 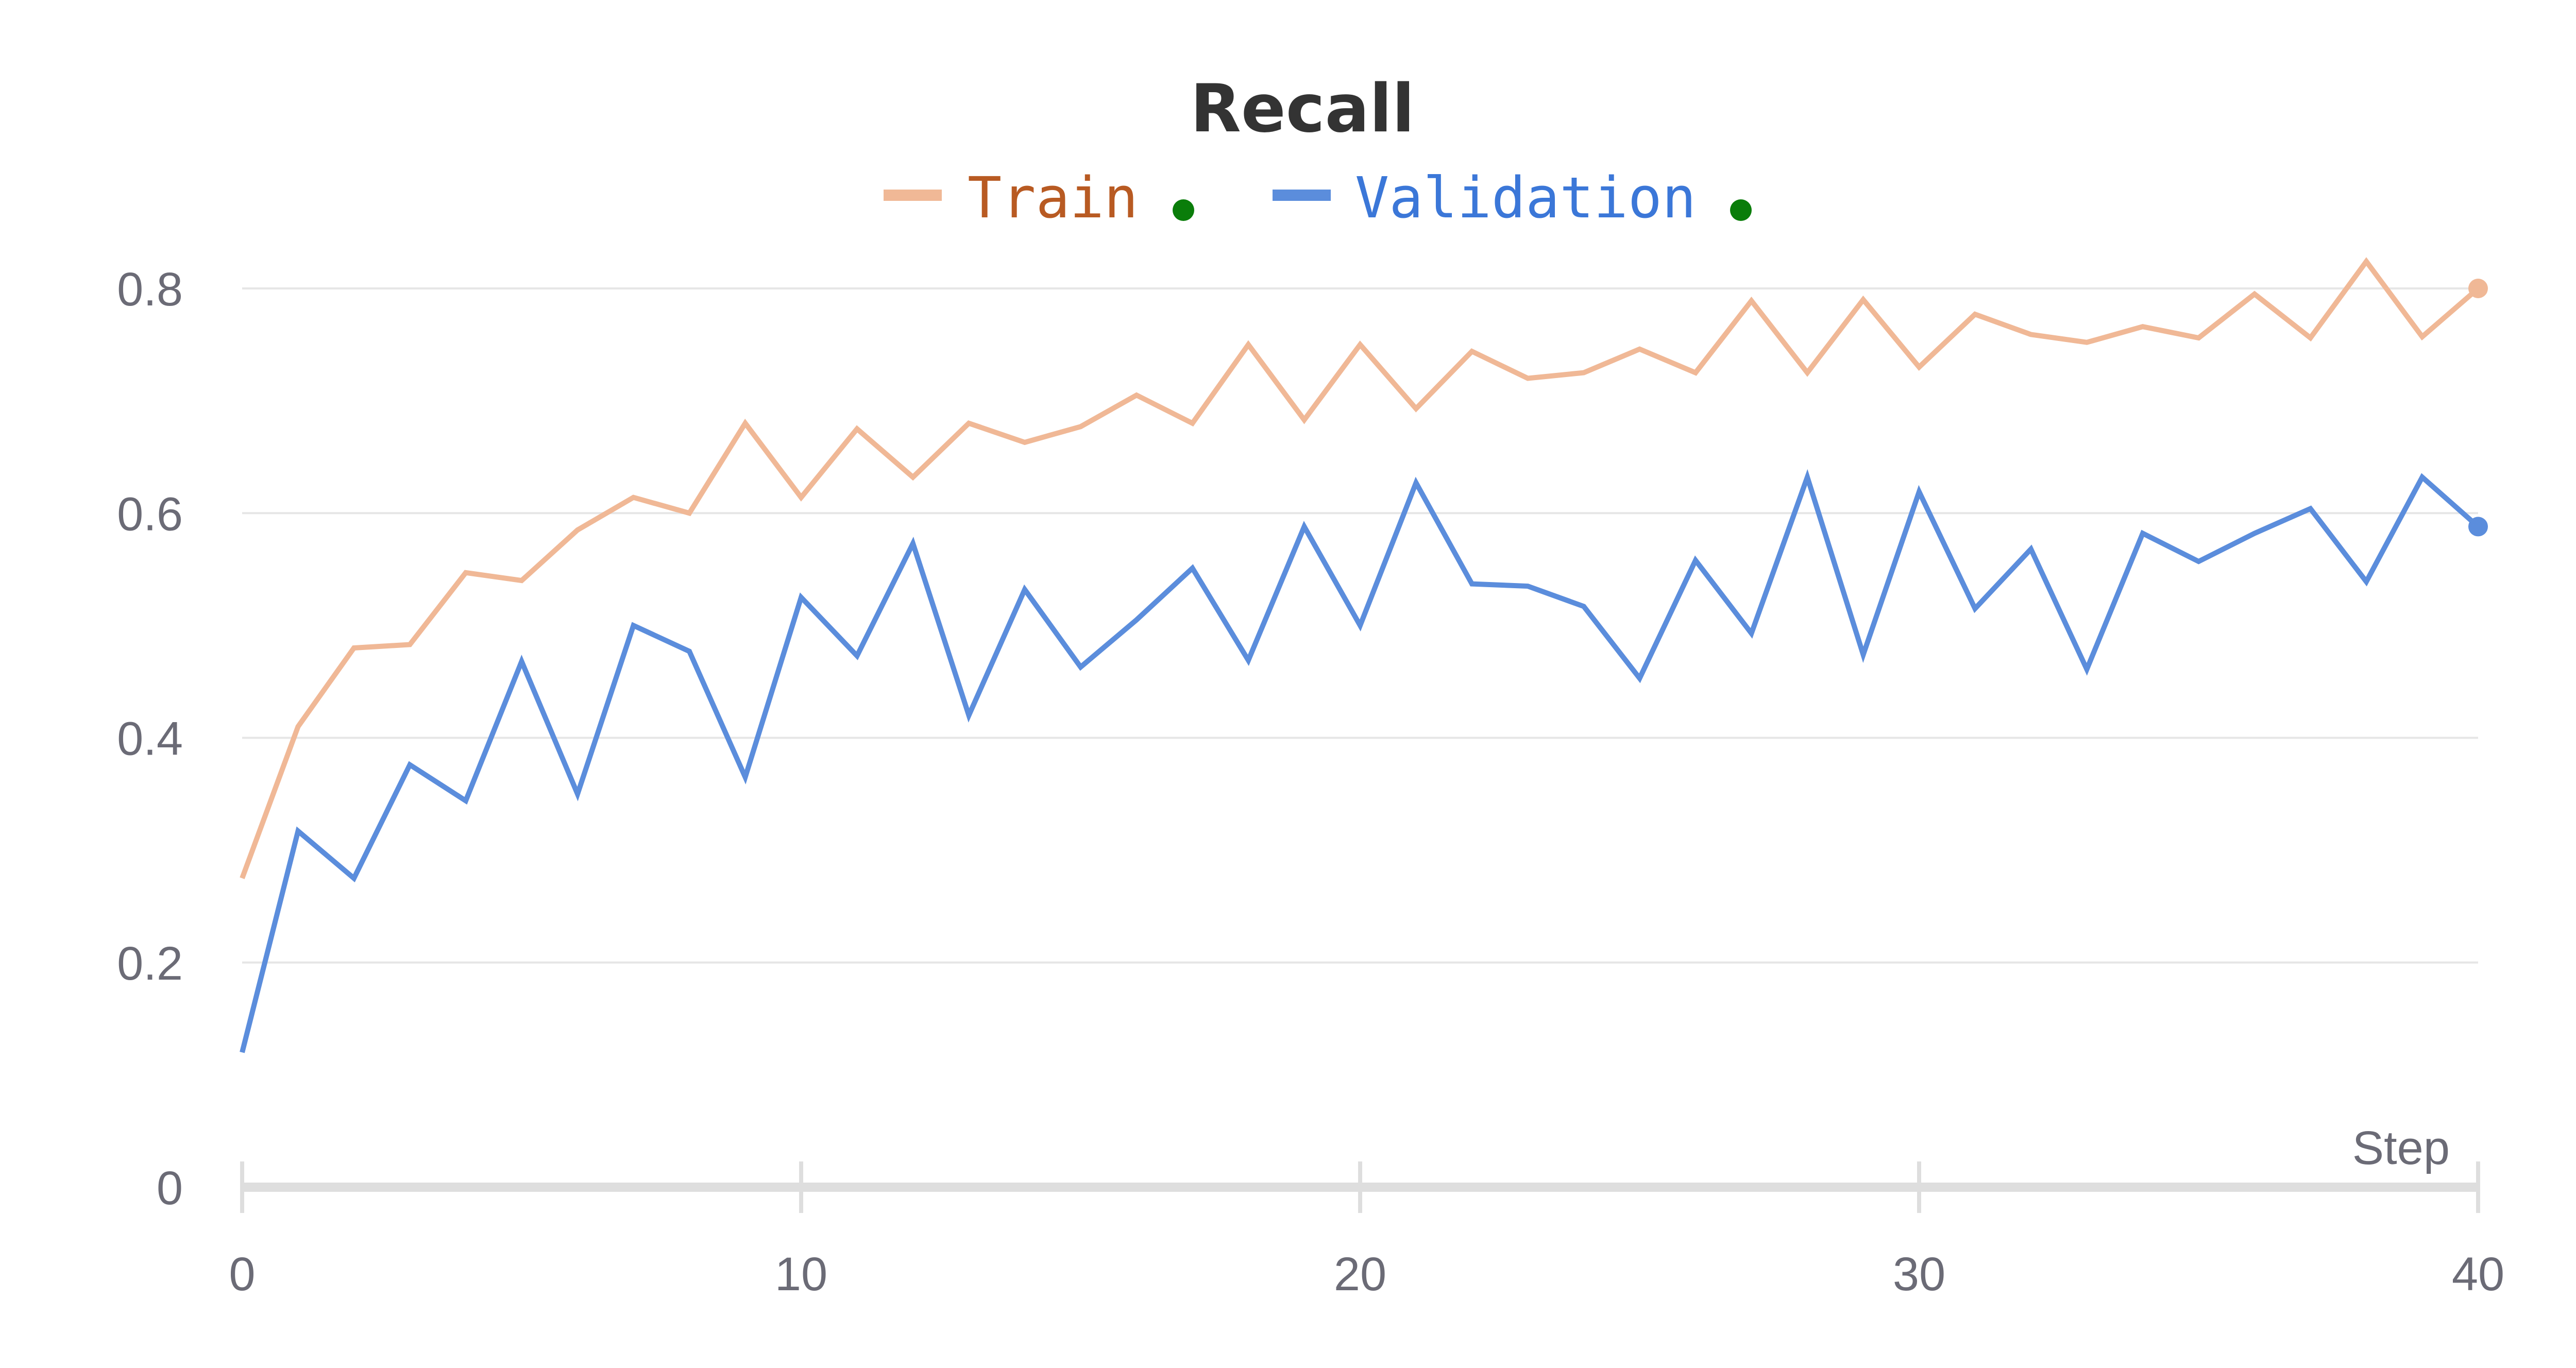 I want to click on legend-label-validation: Validation, so click(x=1525, y=198).